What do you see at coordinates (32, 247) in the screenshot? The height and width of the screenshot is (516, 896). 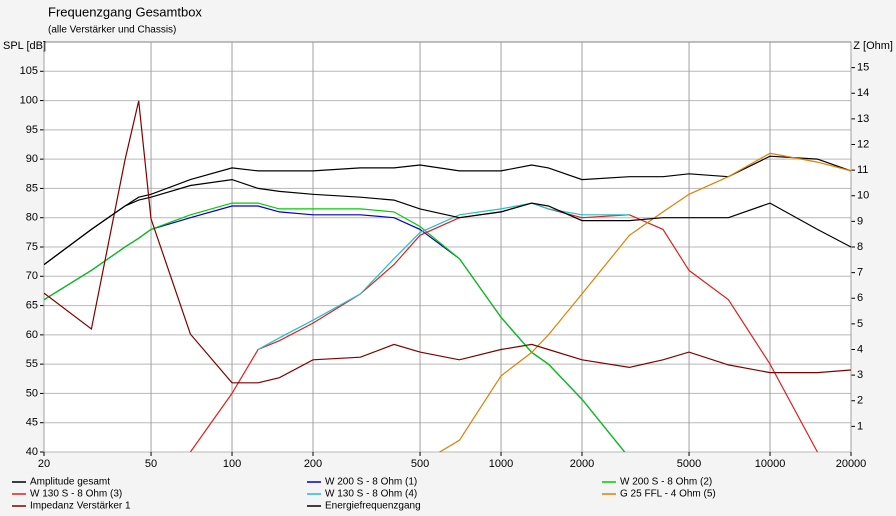 I see `y-tick-label: 75` at bounding box center [32, 247].